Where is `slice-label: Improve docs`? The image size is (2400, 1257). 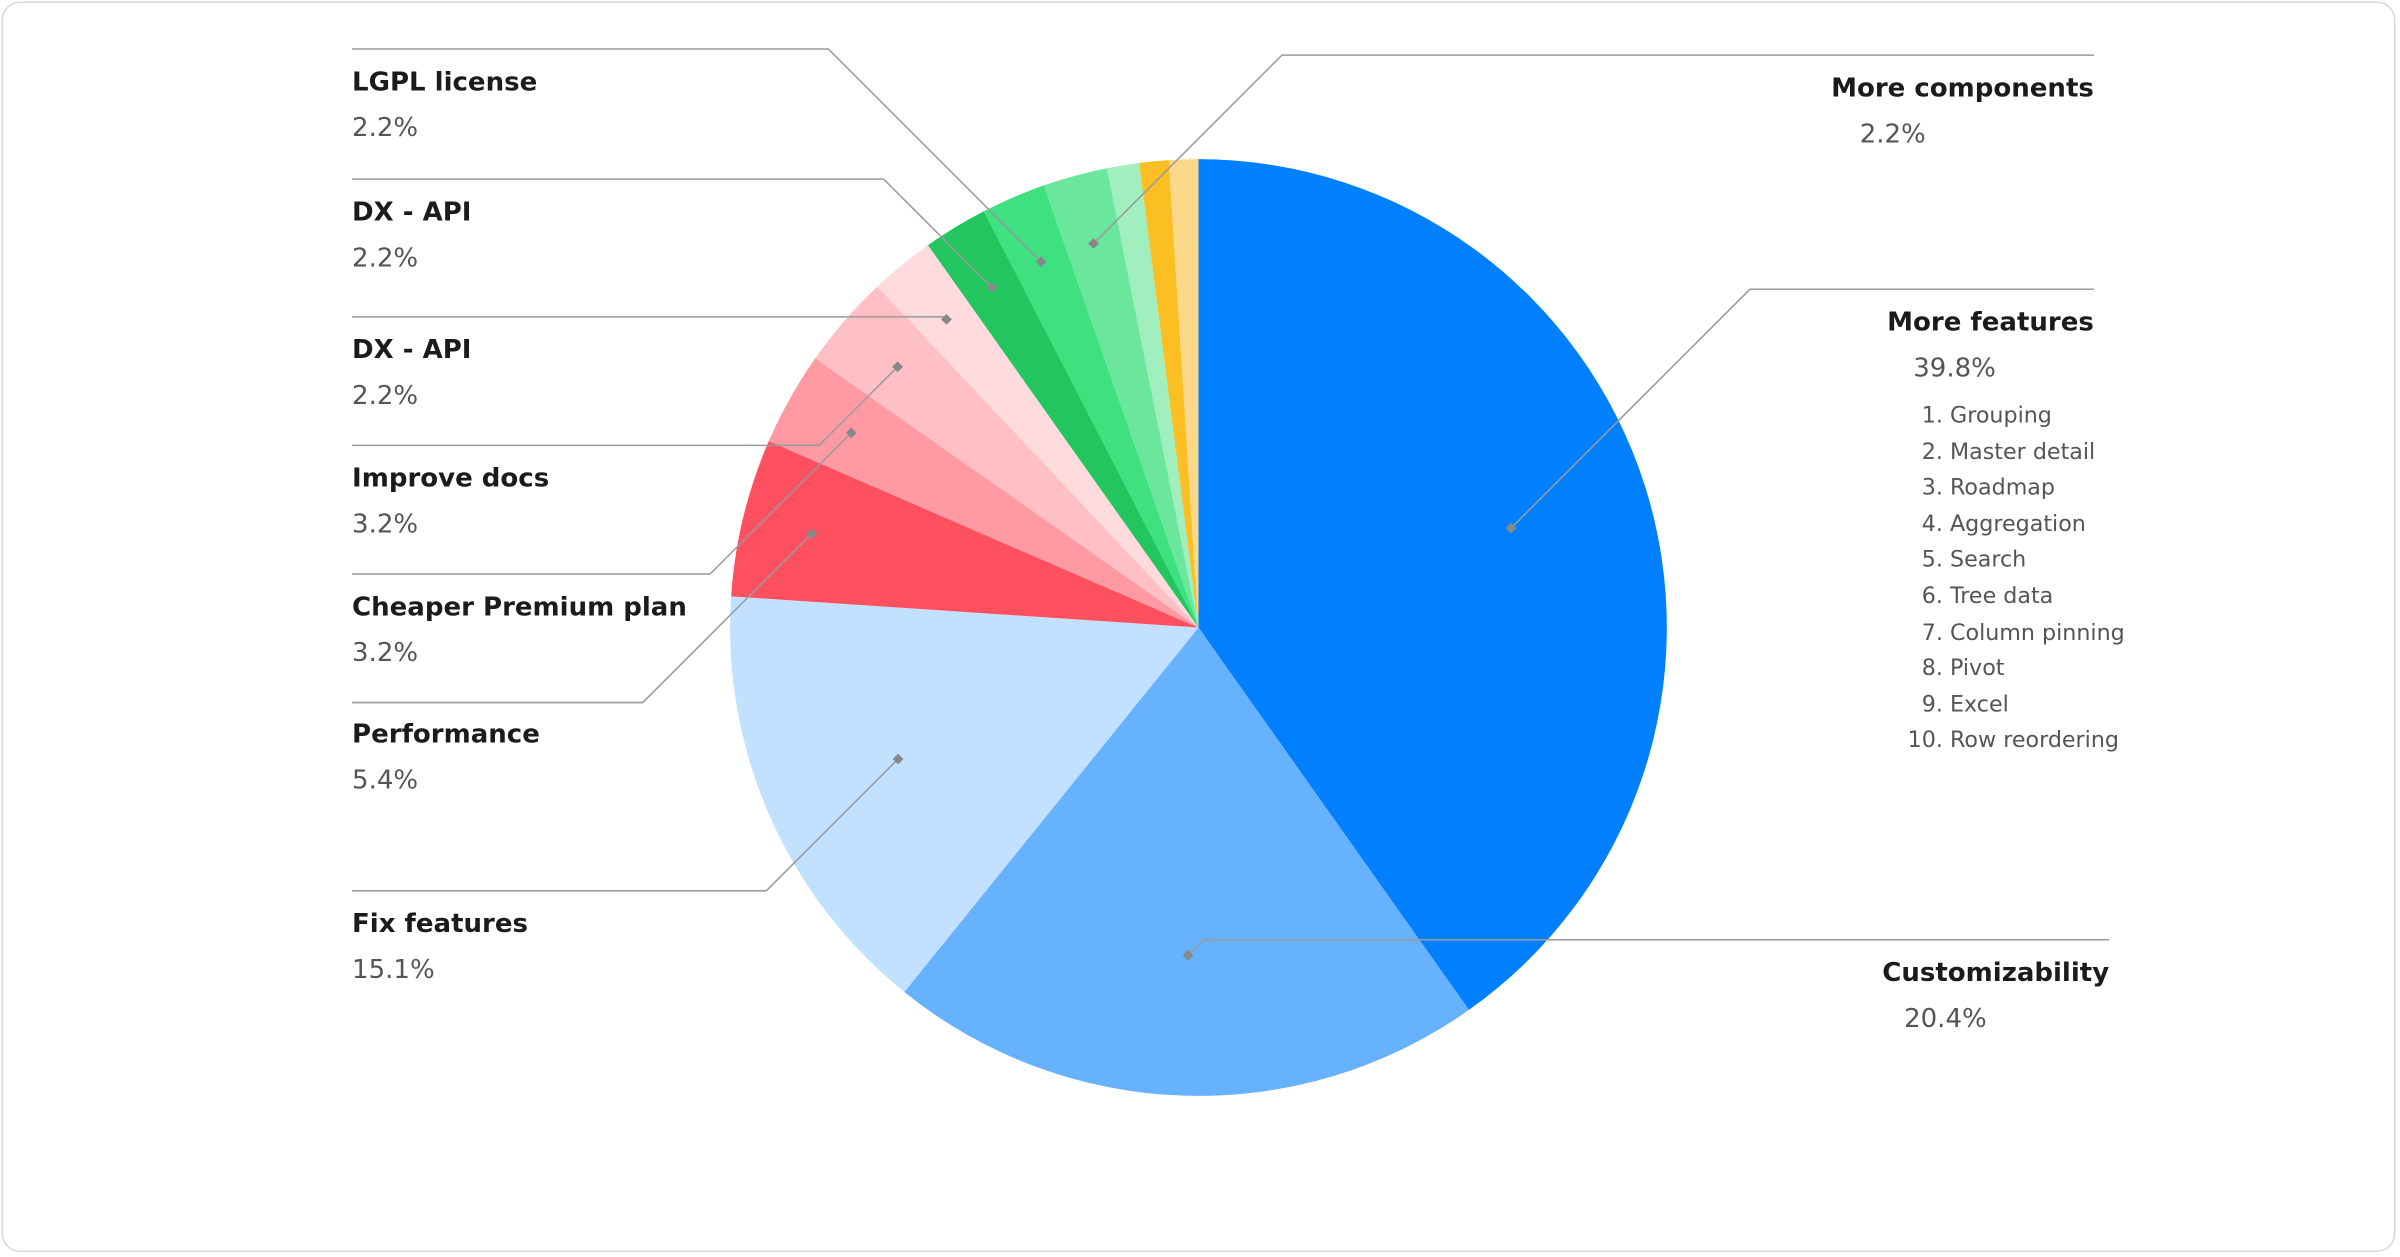 slice-label: Improve docs is located at coordinates (450, 479).